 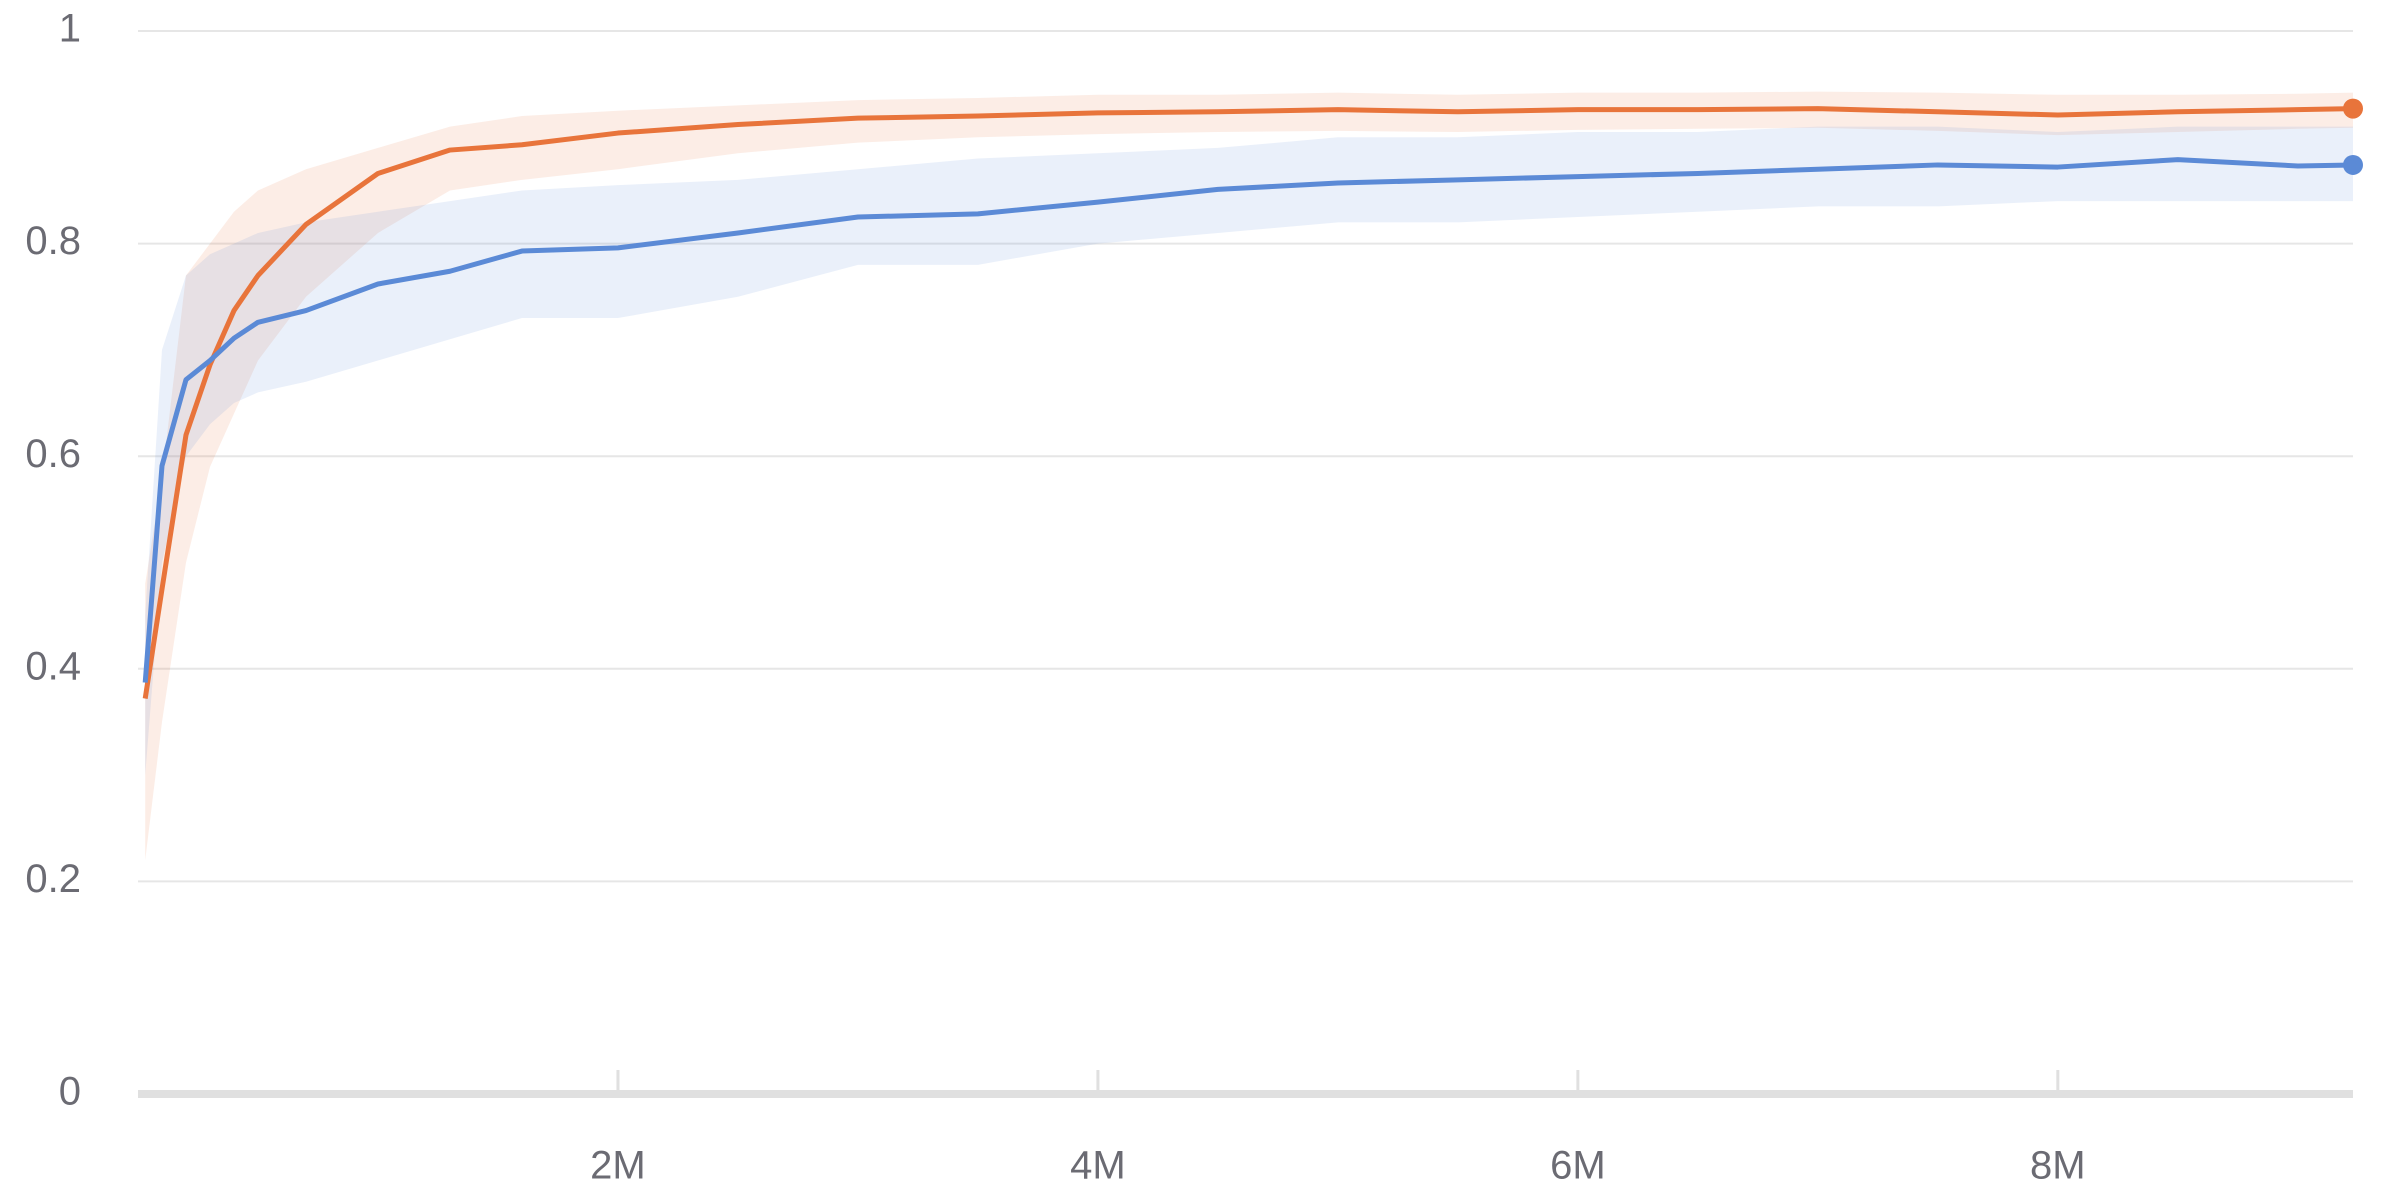 What do you see at coordinates (618, 1166) in the screenshot?
I see `x-tick-label: 2M` at bounding box center [618, 1166].